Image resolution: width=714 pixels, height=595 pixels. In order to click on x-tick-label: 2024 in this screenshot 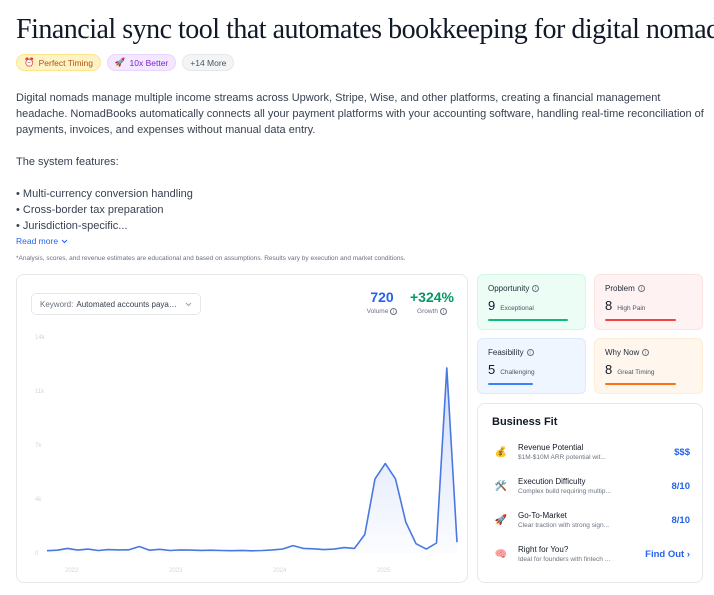, I will do `click(280, 571)`.